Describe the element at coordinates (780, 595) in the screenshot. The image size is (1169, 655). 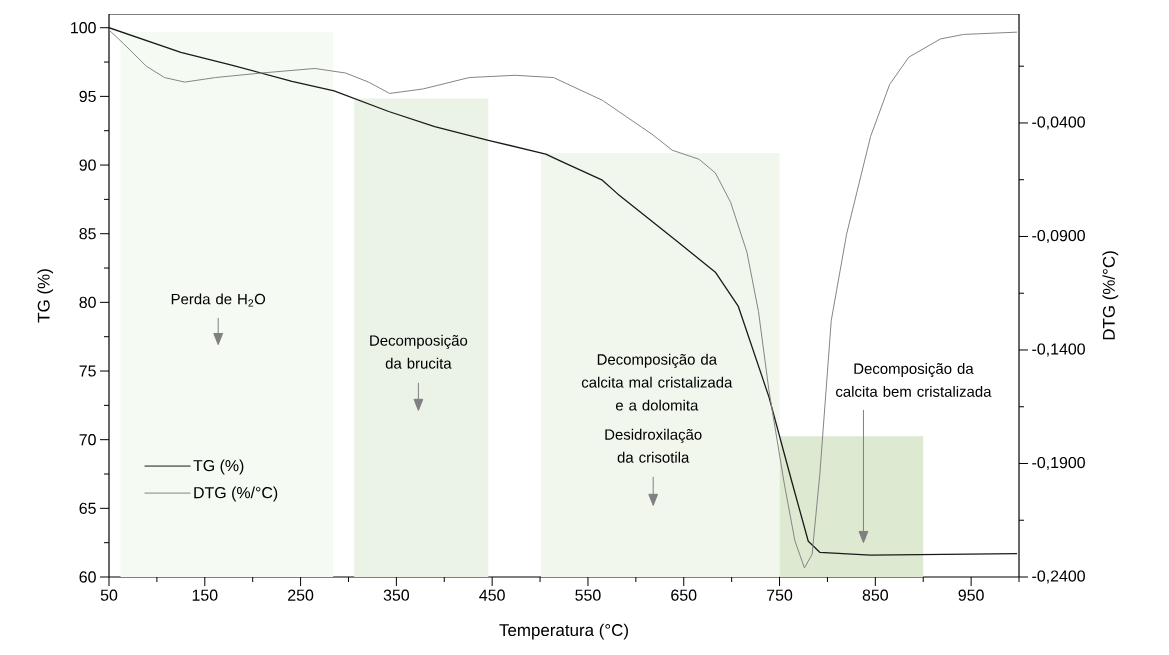
I see `x-tick-label: 750` at that location.